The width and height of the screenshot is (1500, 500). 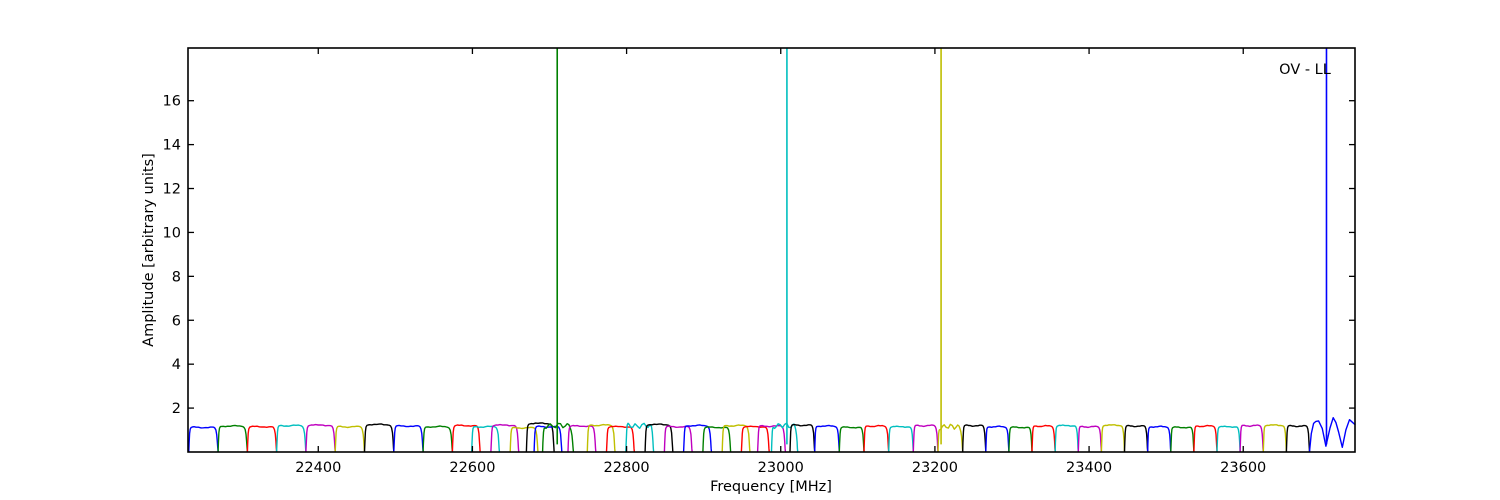 What do you see at coordinates (149, 250) in the screenshot?
I see `y-axis-label: Amplitude [arbitrary units]` at bounding box center [149, 250].